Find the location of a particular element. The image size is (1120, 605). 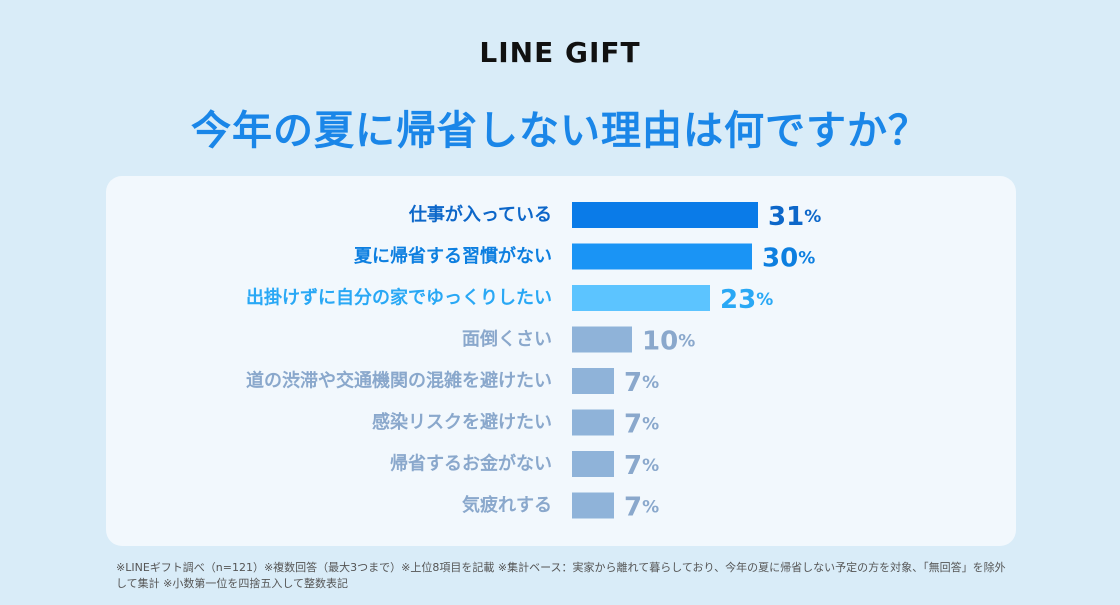

value-label: 31% is located at coordinates (794, 217).